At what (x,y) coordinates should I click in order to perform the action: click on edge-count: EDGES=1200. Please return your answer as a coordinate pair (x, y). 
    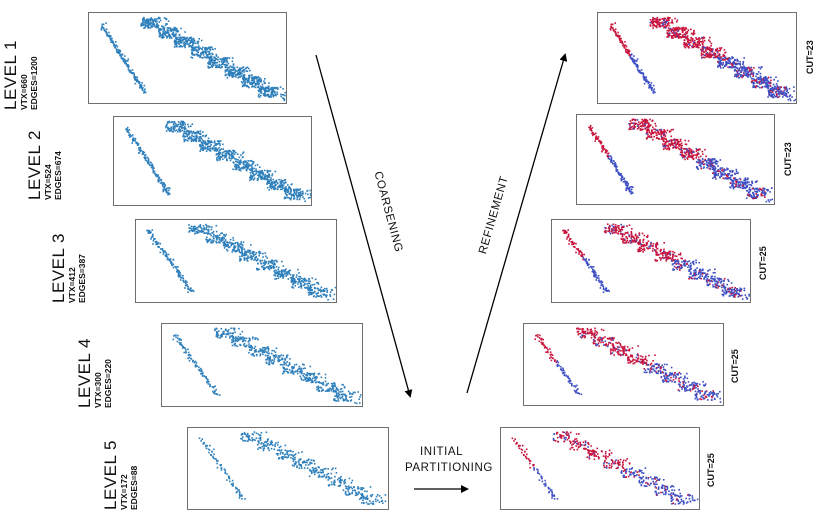
    Looking at the image, I should click on (34, 83).